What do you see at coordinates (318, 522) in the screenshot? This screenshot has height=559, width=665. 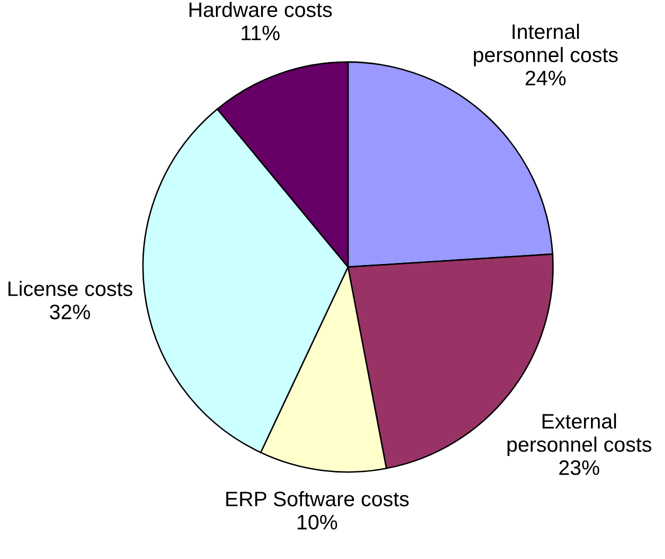 I see `data-label: 10%` at bounding box center [318, 522].